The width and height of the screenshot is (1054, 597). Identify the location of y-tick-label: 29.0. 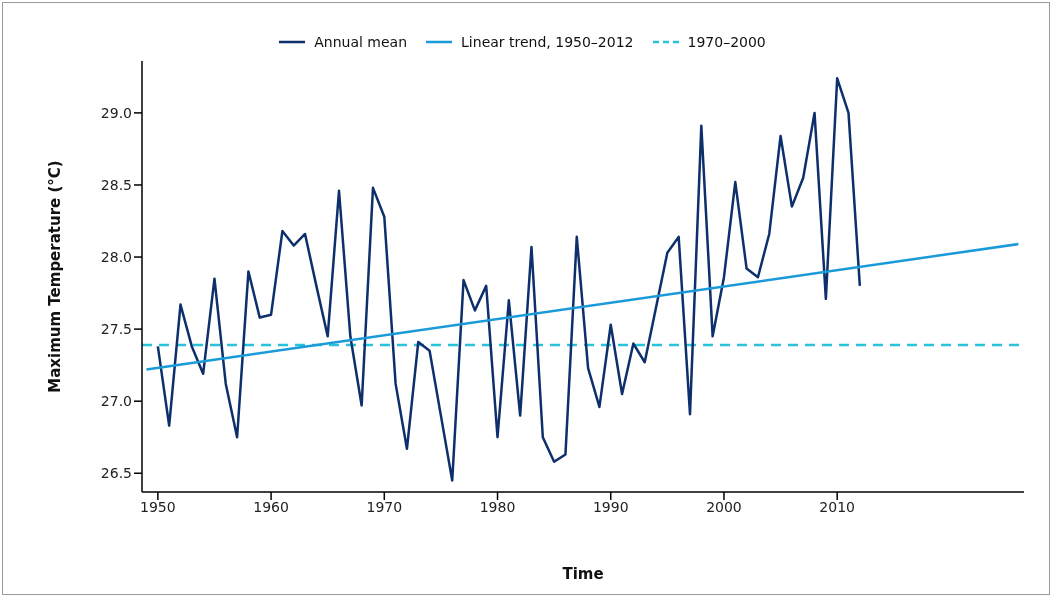
(116, 112).